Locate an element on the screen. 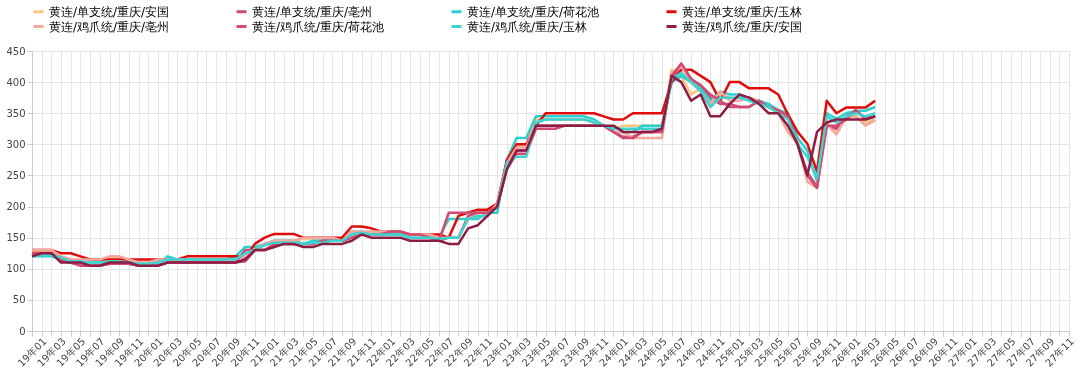 This screenshot has height=374, width=1080. y-tick-label: 100 is located at coordinates (16, 269).